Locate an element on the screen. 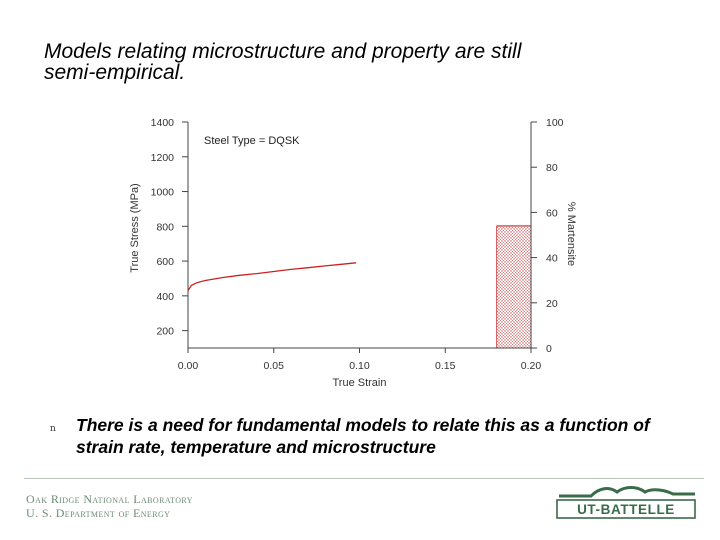  ut-battelle-logo-text: UT-BATTELLE is located at coordinates (626, 509).